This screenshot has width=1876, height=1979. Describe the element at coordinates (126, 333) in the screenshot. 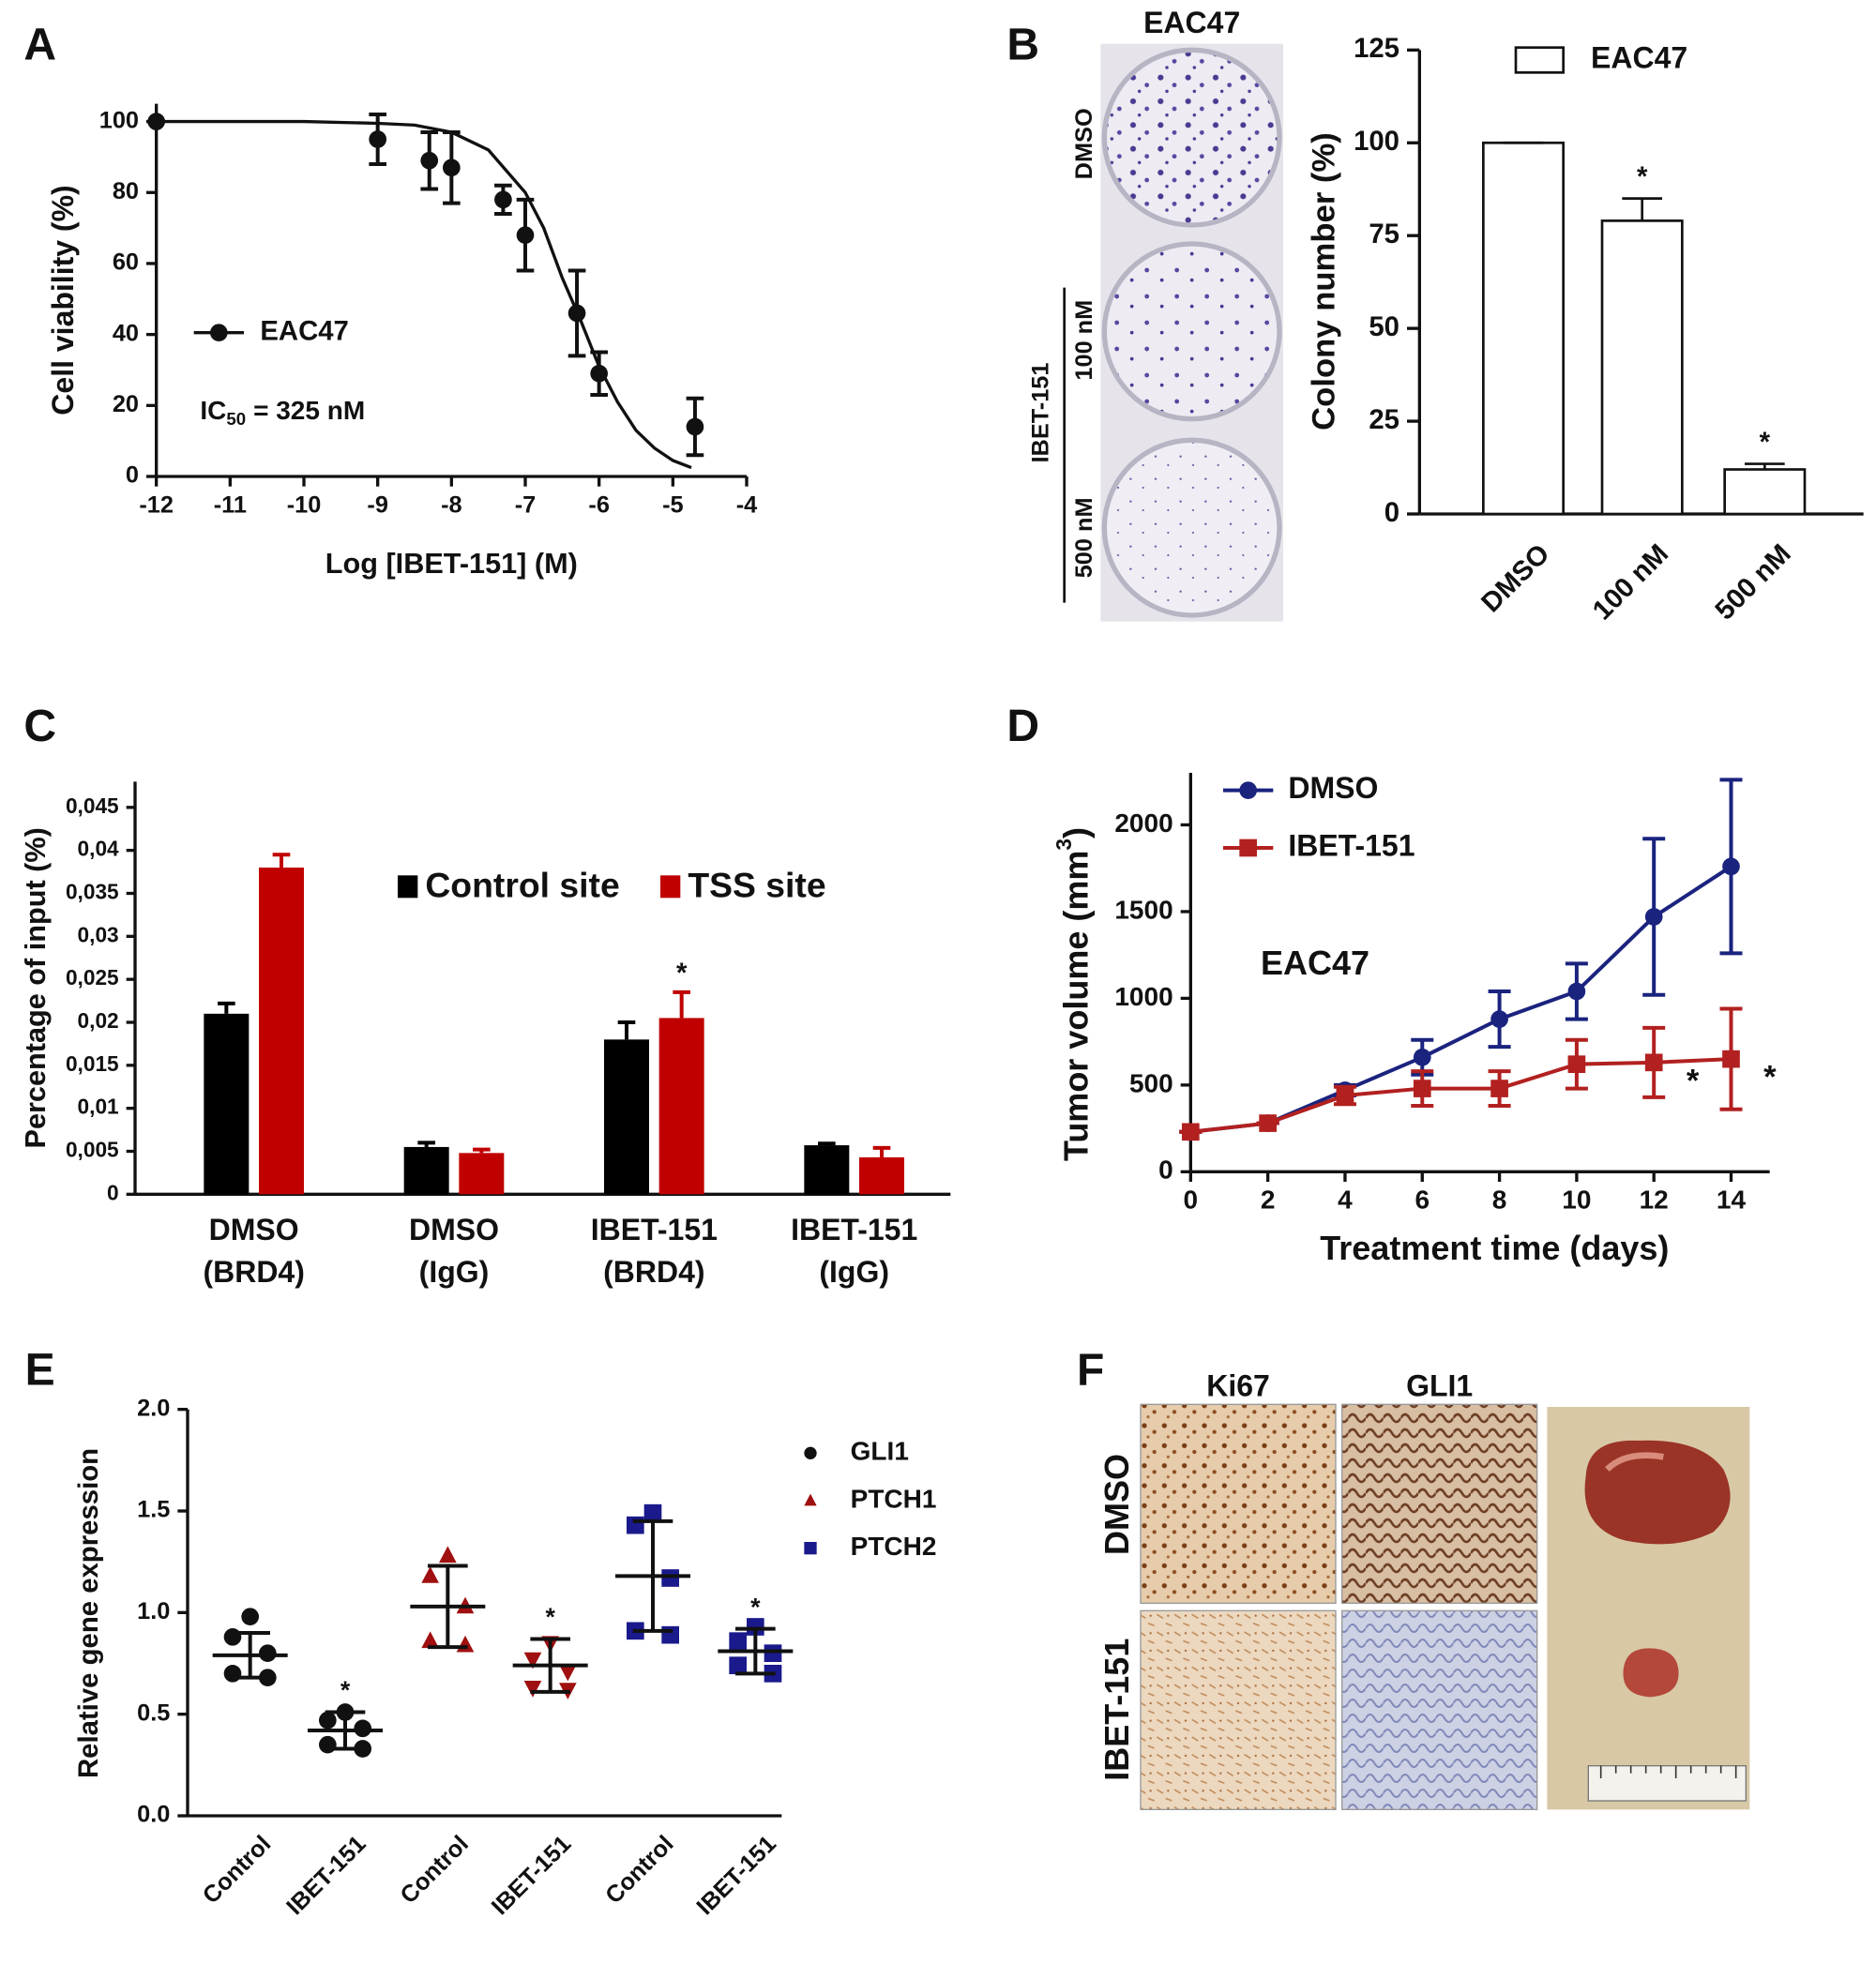

I see `y-tick-label: 40` at that location.